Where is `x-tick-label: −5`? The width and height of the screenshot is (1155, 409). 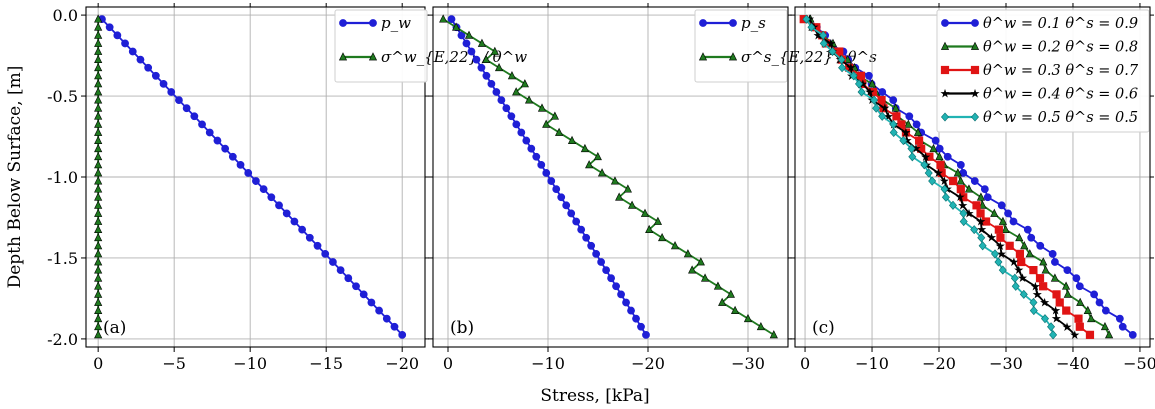
x-tick-label: −5 is located at coordinates (174, 363).